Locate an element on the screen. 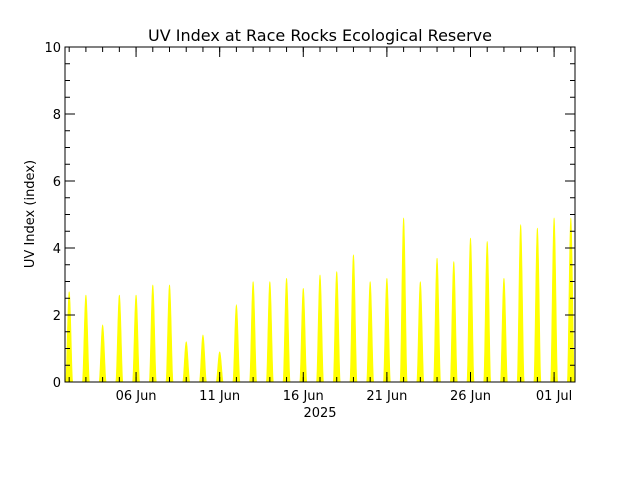 This screenshot has width=640, height=480. y-tick-label: 4 is located at coordinates (57, 249).